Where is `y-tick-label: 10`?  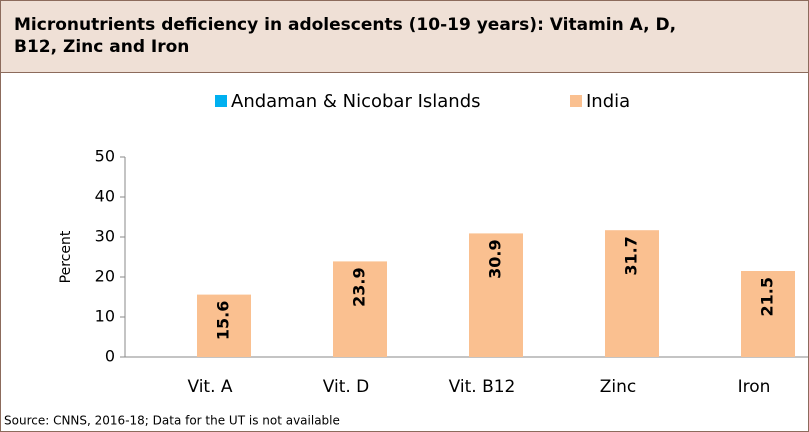 y-tick-label: 10 is located at coordinates (105, 316).